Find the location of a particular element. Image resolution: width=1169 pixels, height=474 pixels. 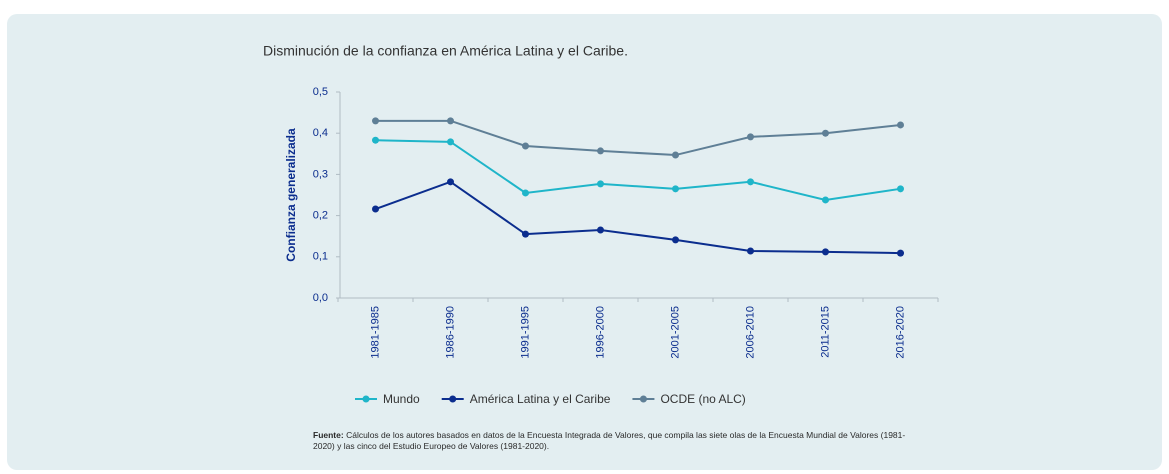

y-axis-label: Confianza generalizada is located at coordinates (291, 195).